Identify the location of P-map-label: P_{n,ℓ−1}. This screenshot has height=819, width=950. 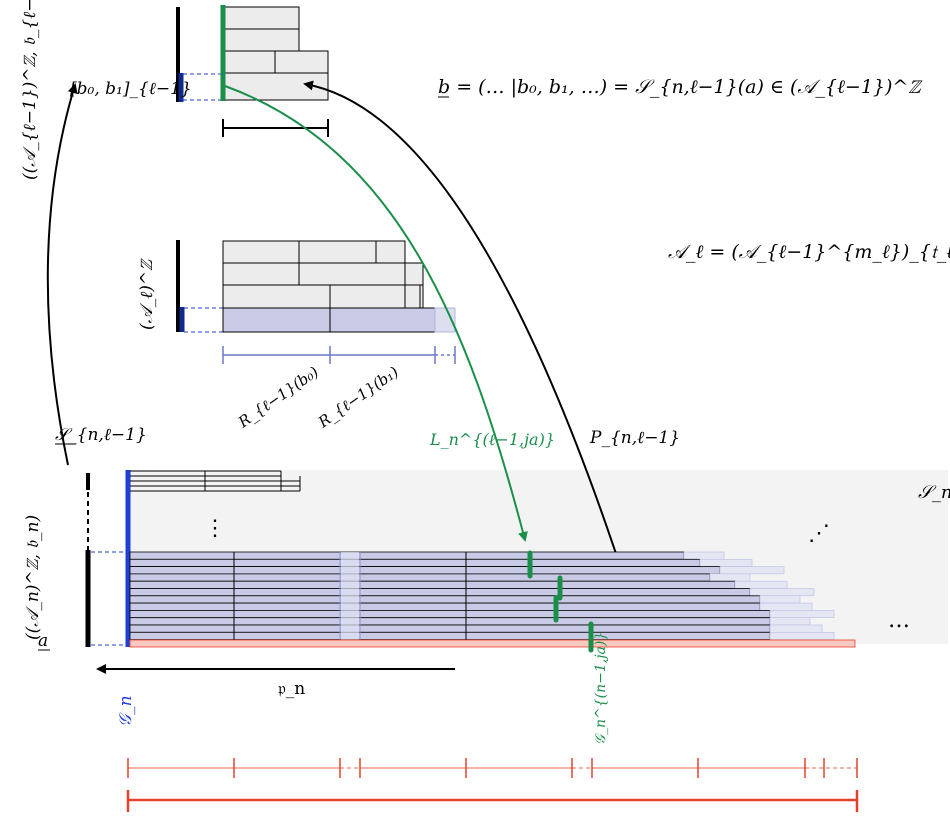
(634, 438).